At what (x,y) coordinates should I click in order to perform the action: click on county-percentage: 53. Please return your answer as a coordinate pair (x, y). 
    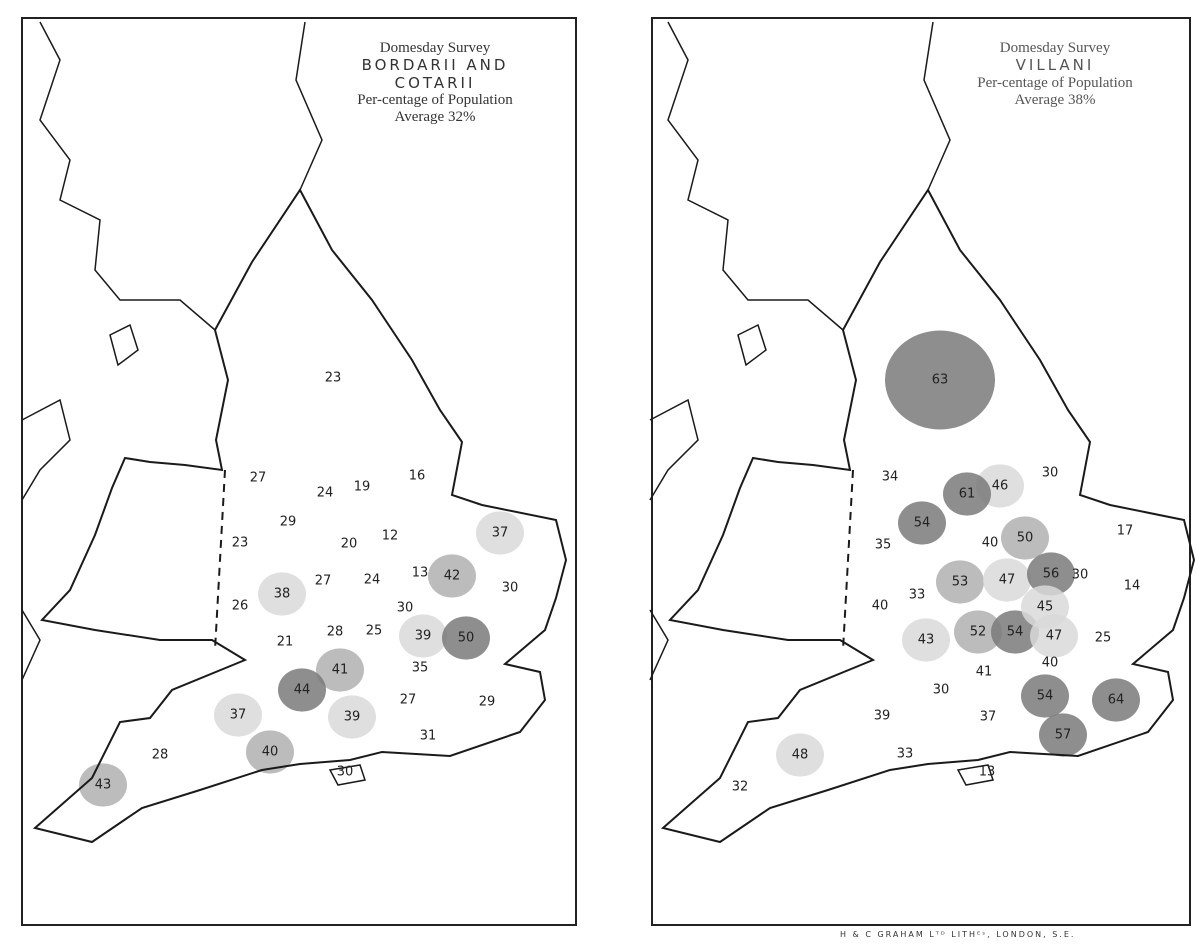
    Looking at the image, I should click on (960, 582).